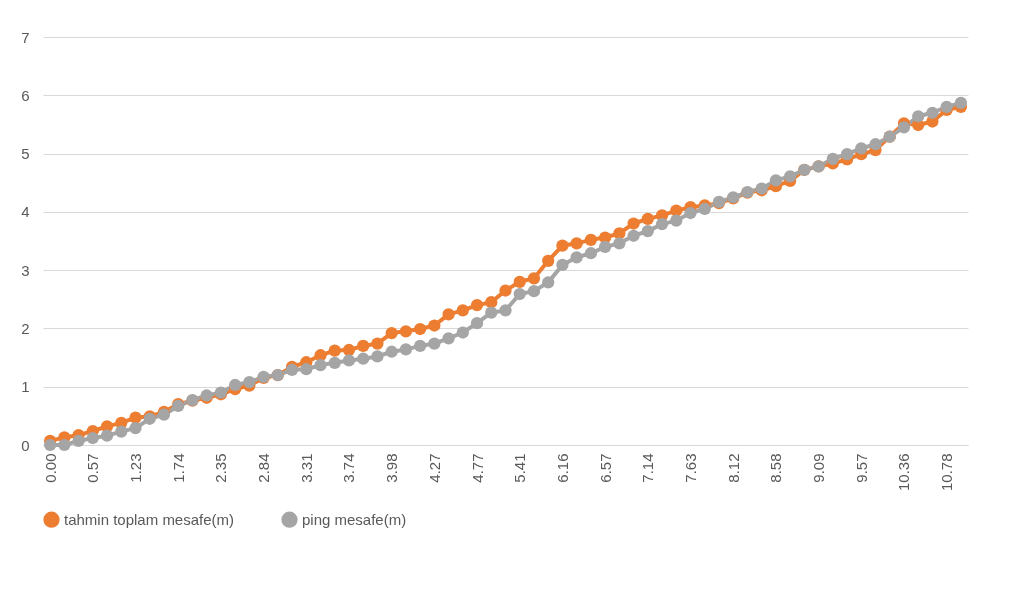 The height and width of the screenshot is (612, 1021). What do you see at coordinates (25, 37) in the screenshot?
I see `y-tick-label: 7` at bounding box center [25, 37].